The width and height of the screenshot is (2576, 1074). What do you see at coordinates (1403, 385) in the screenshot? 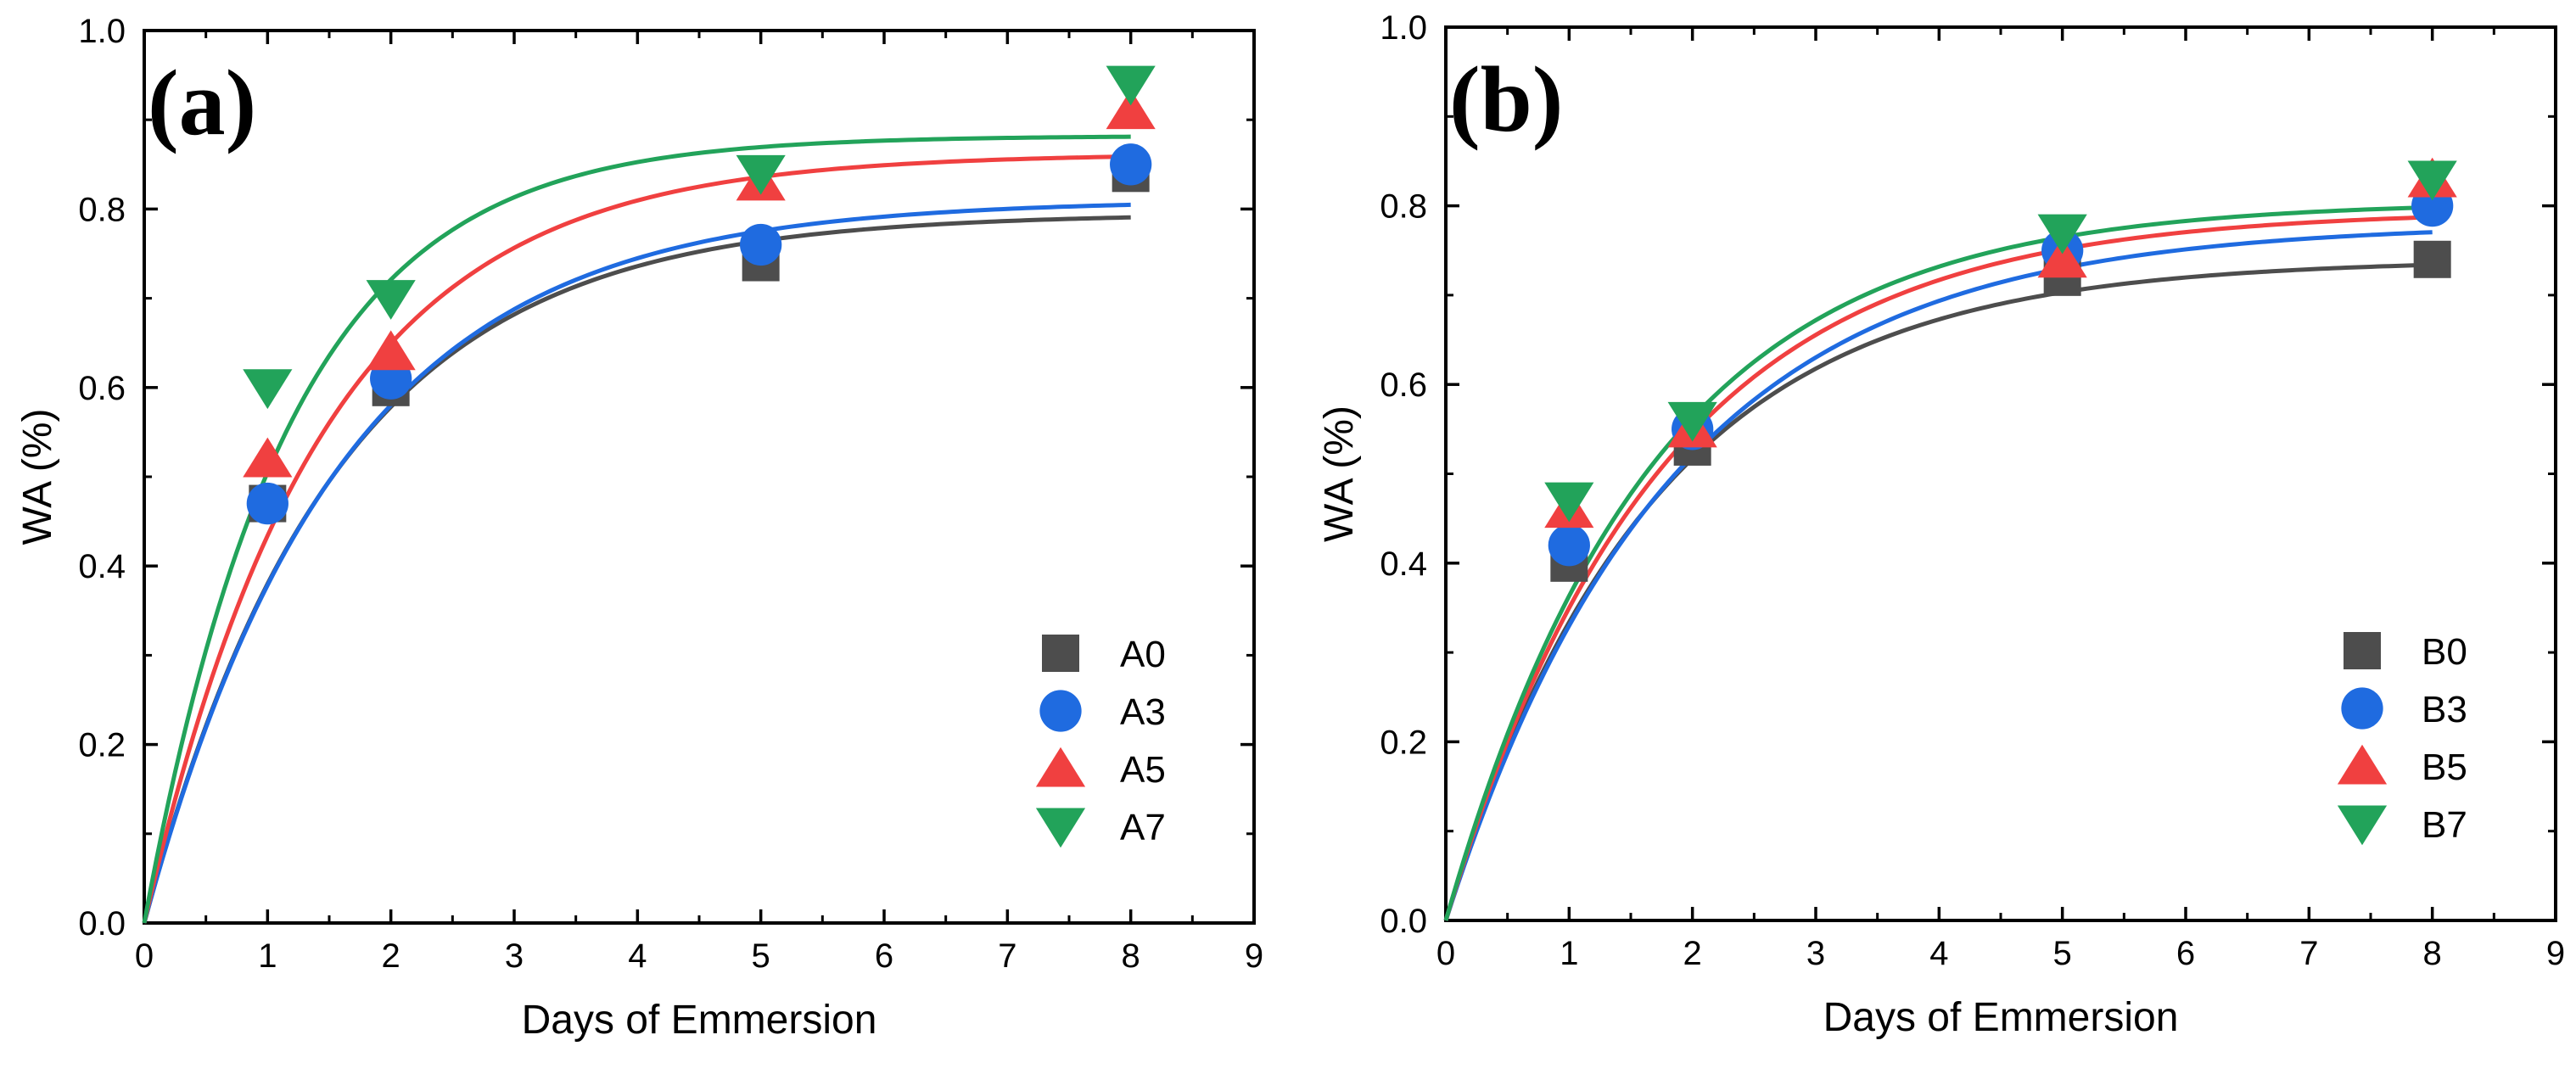
I see `y-tick-label-b: 0.6` at bounding box center [1403, 385].